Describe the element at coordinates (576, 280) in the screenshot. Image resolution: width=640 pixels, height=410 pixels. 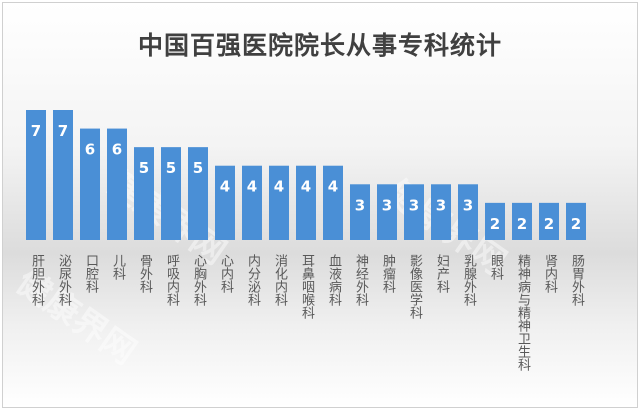
I see `category-label: 肠胃外科` at that location.